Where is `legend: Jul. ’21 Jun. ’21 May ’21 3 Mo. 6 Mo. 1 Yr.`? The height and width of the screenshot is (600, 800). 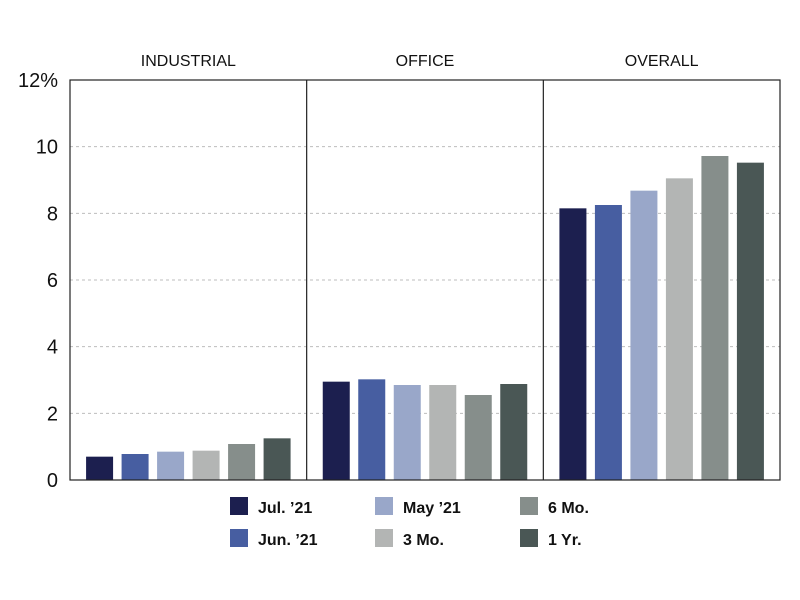 legend: Jul. ’21 Jun. ’21 May ’21 3 Mo. 6 Mo. 1 Yr. is located at coordinates (409, 523).